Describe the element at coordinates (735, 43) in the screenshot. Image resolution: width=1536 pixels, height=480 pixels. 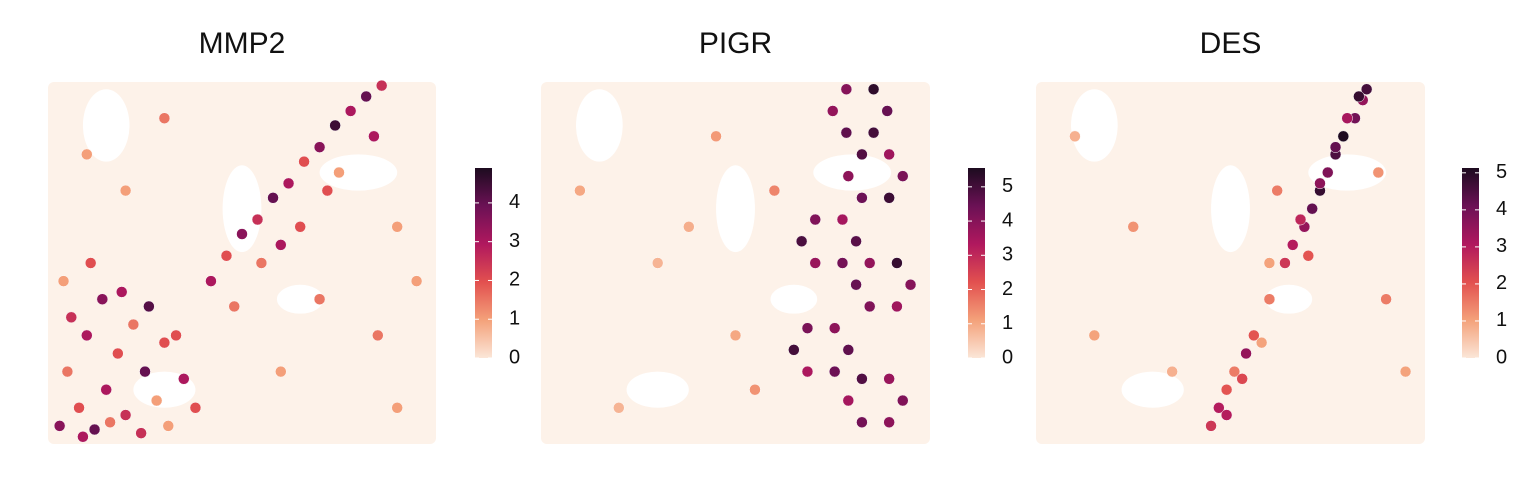
I see `chart-title: PIGR` at that location.